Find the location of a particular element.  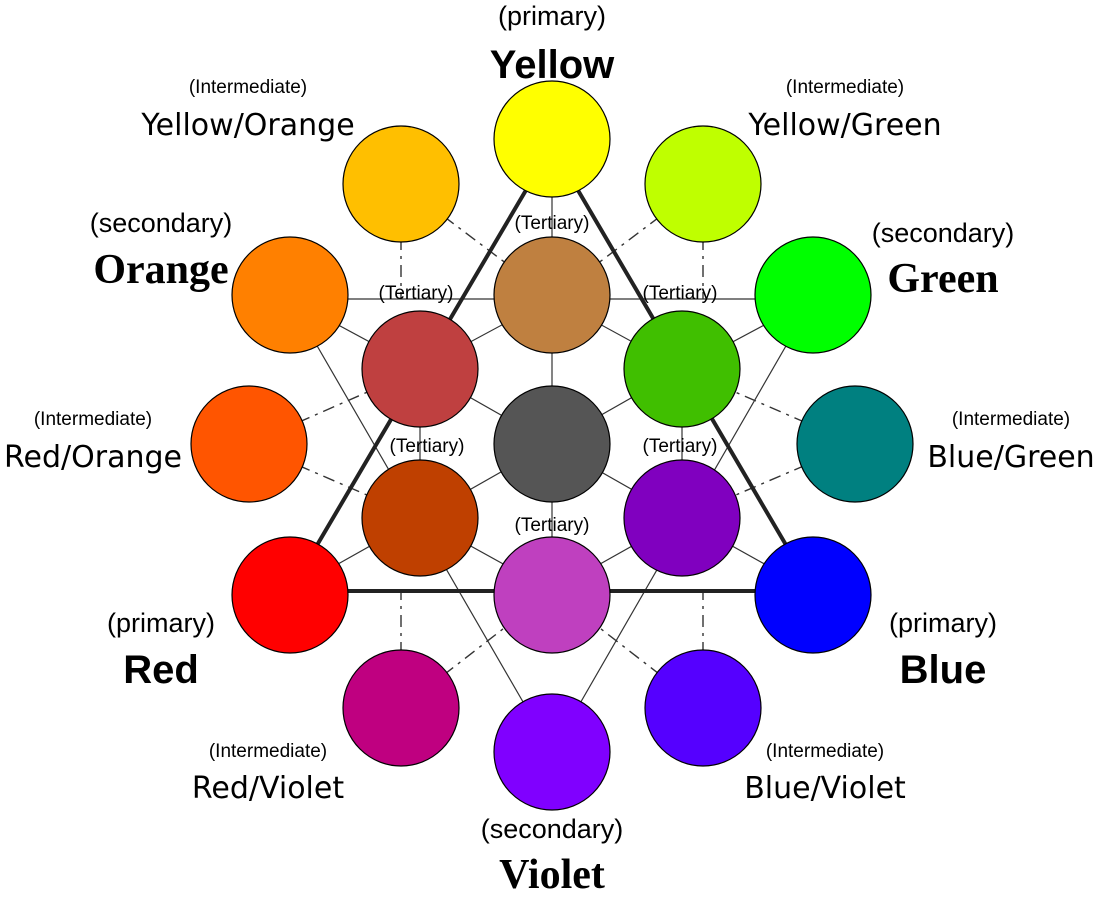

label-red-orange: (Intermediate) Red/Orange is located at coordinates (93, 442).